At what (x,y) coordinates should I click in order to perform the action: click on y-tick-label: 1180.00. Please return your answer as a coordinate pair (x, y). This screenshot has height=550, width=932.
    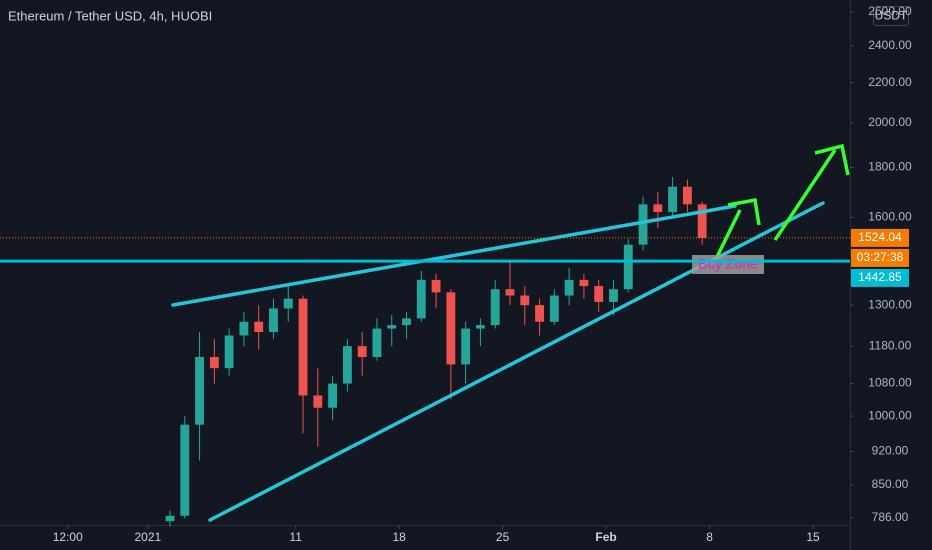
    Looking at the image, I should click on (890, 345).